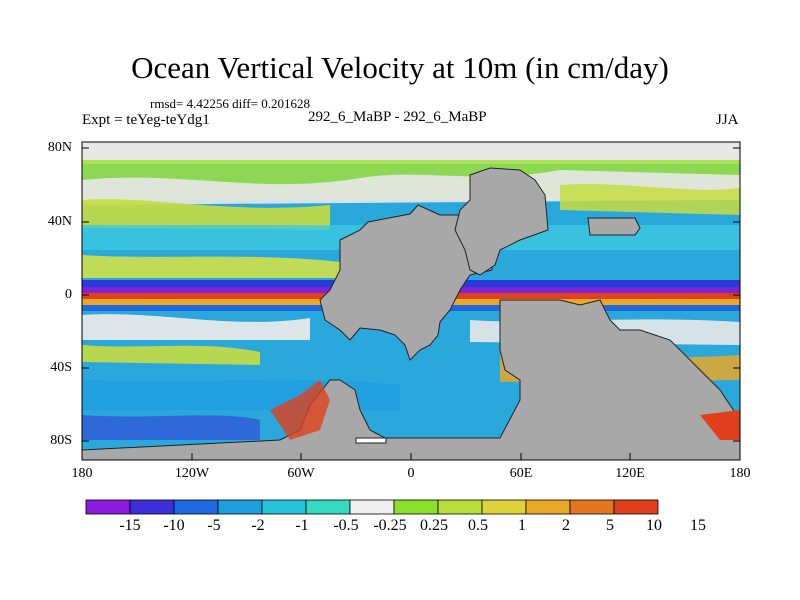 The width and height of the screenshot is (800, 600). I want to click on colorbar-label: -1, so click(302, 525).